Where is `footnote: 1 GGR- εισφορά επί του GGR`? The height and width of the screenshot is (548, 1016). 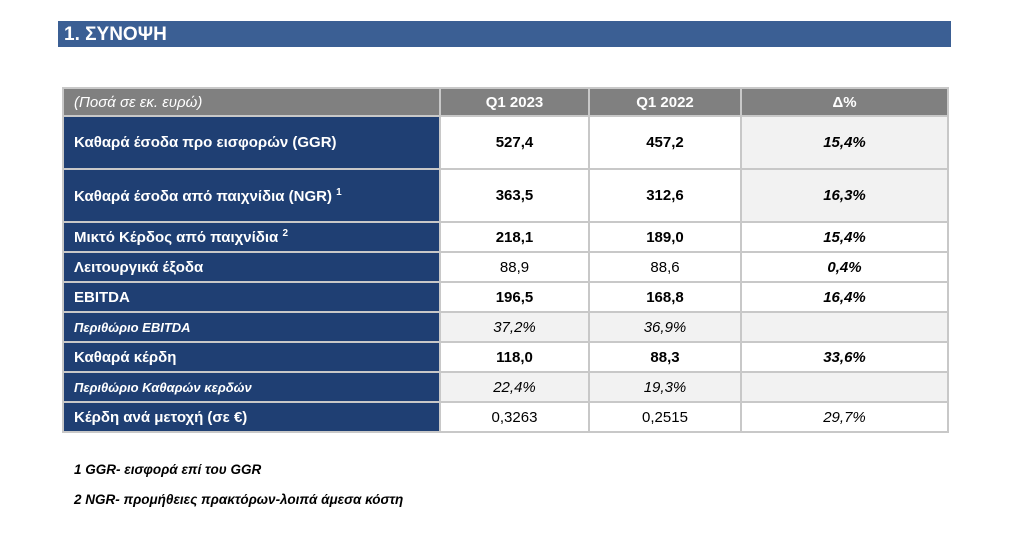 footnote: 1 GGR- εισφορά επί του GGR is located at coordinates (168, 469).